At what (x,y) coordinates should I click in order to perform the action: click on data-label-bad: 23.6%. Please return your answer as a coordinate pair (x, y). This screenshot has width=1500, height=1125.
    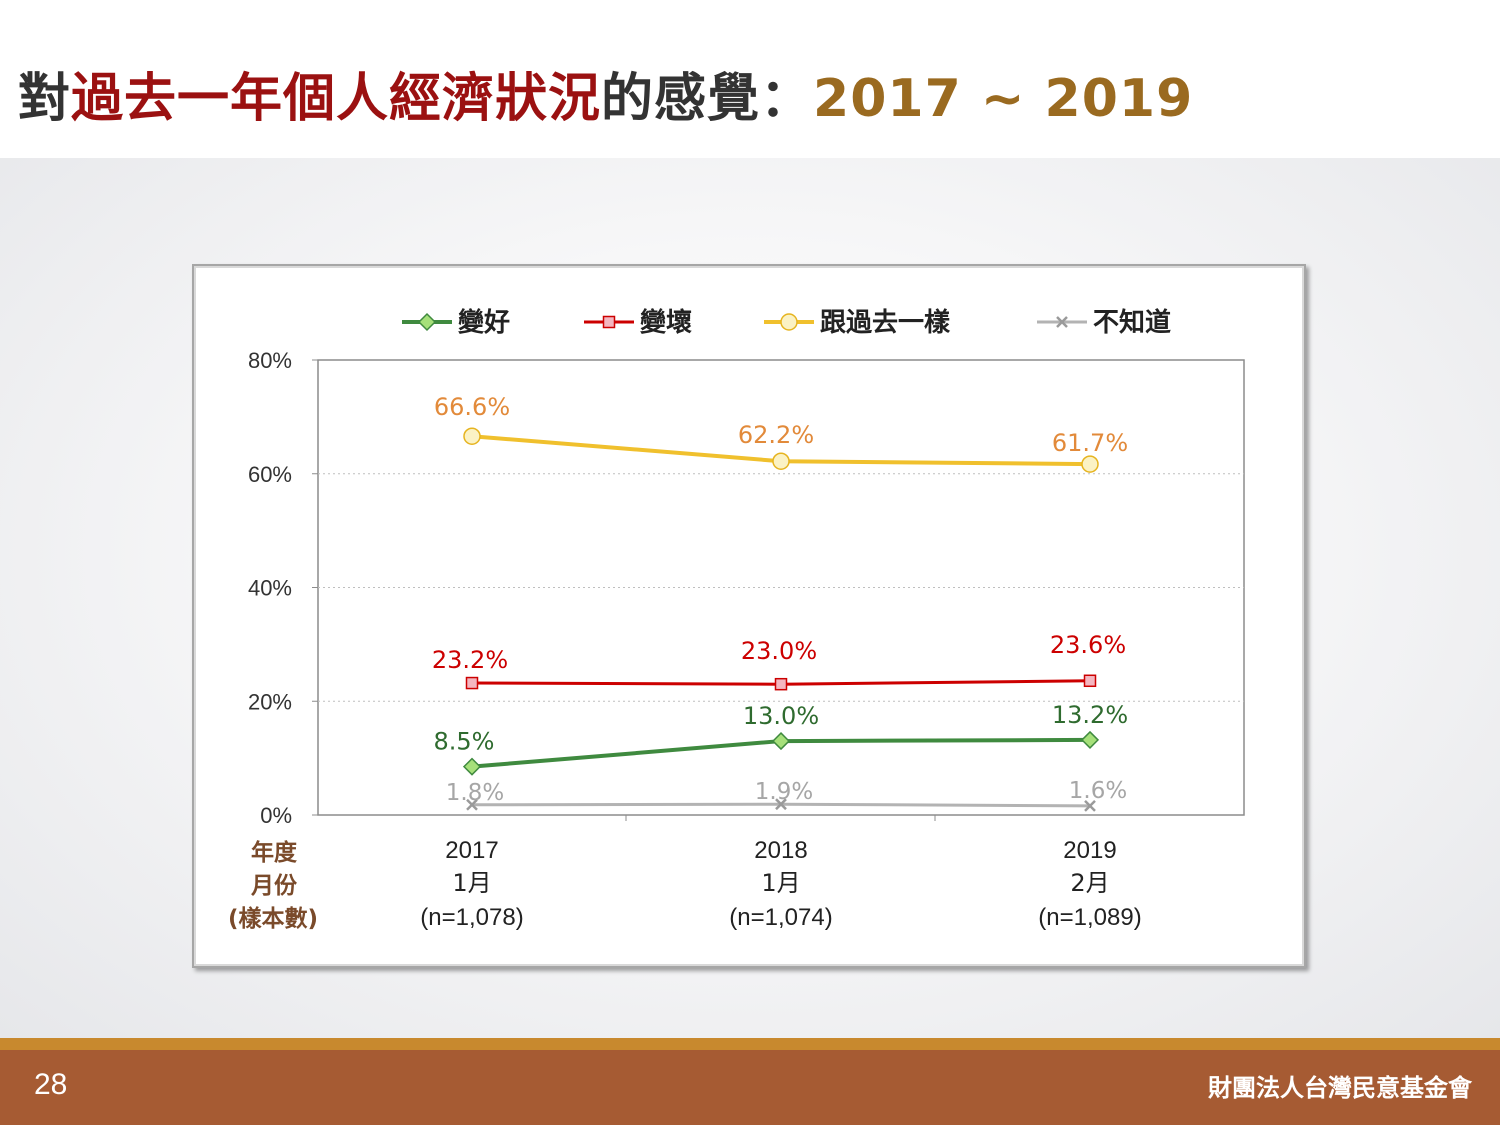
    Looking at the image, I should click on (1088, 645).